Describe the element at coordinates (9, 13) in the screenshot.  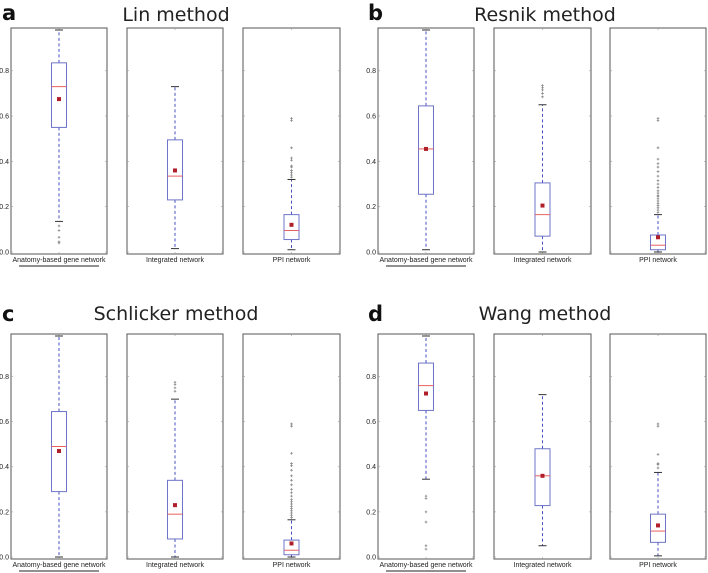
I see `panel-letter: a` at that location.